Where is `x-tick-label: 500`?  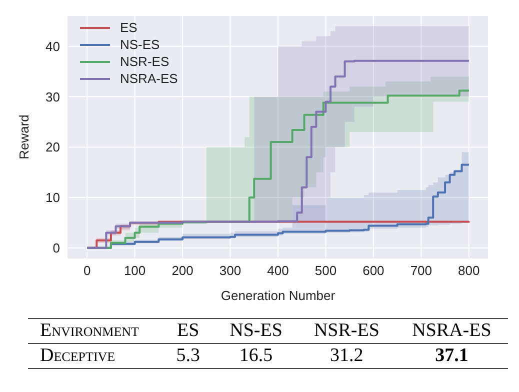
x-tick-label: 500 is located at coordinates (325, 270).